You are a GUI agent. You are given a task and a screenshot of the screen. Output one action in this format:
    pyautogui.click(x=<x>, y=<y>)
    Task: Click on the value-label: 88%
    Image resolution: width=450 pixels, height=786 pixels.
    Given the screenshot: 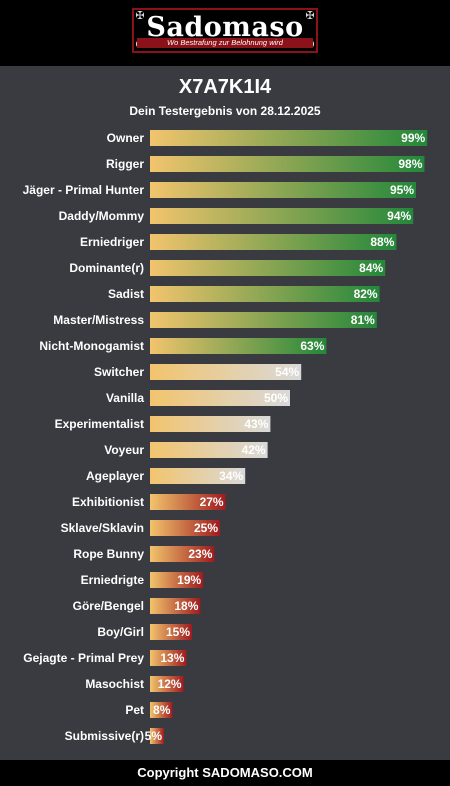 What is the action you would take?
    pyautogui.click(x=382, y=242)
    